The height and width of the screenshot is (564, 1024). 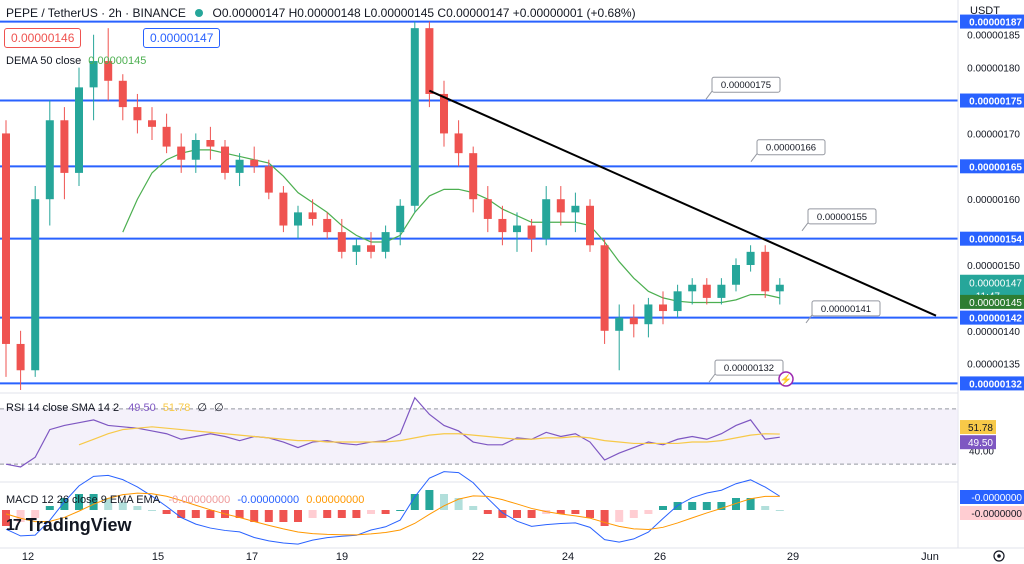 What do you see at coordinates (985, 11) in the screenshot?
I see `currency-label: USDT` at bounding box center [985, 11].